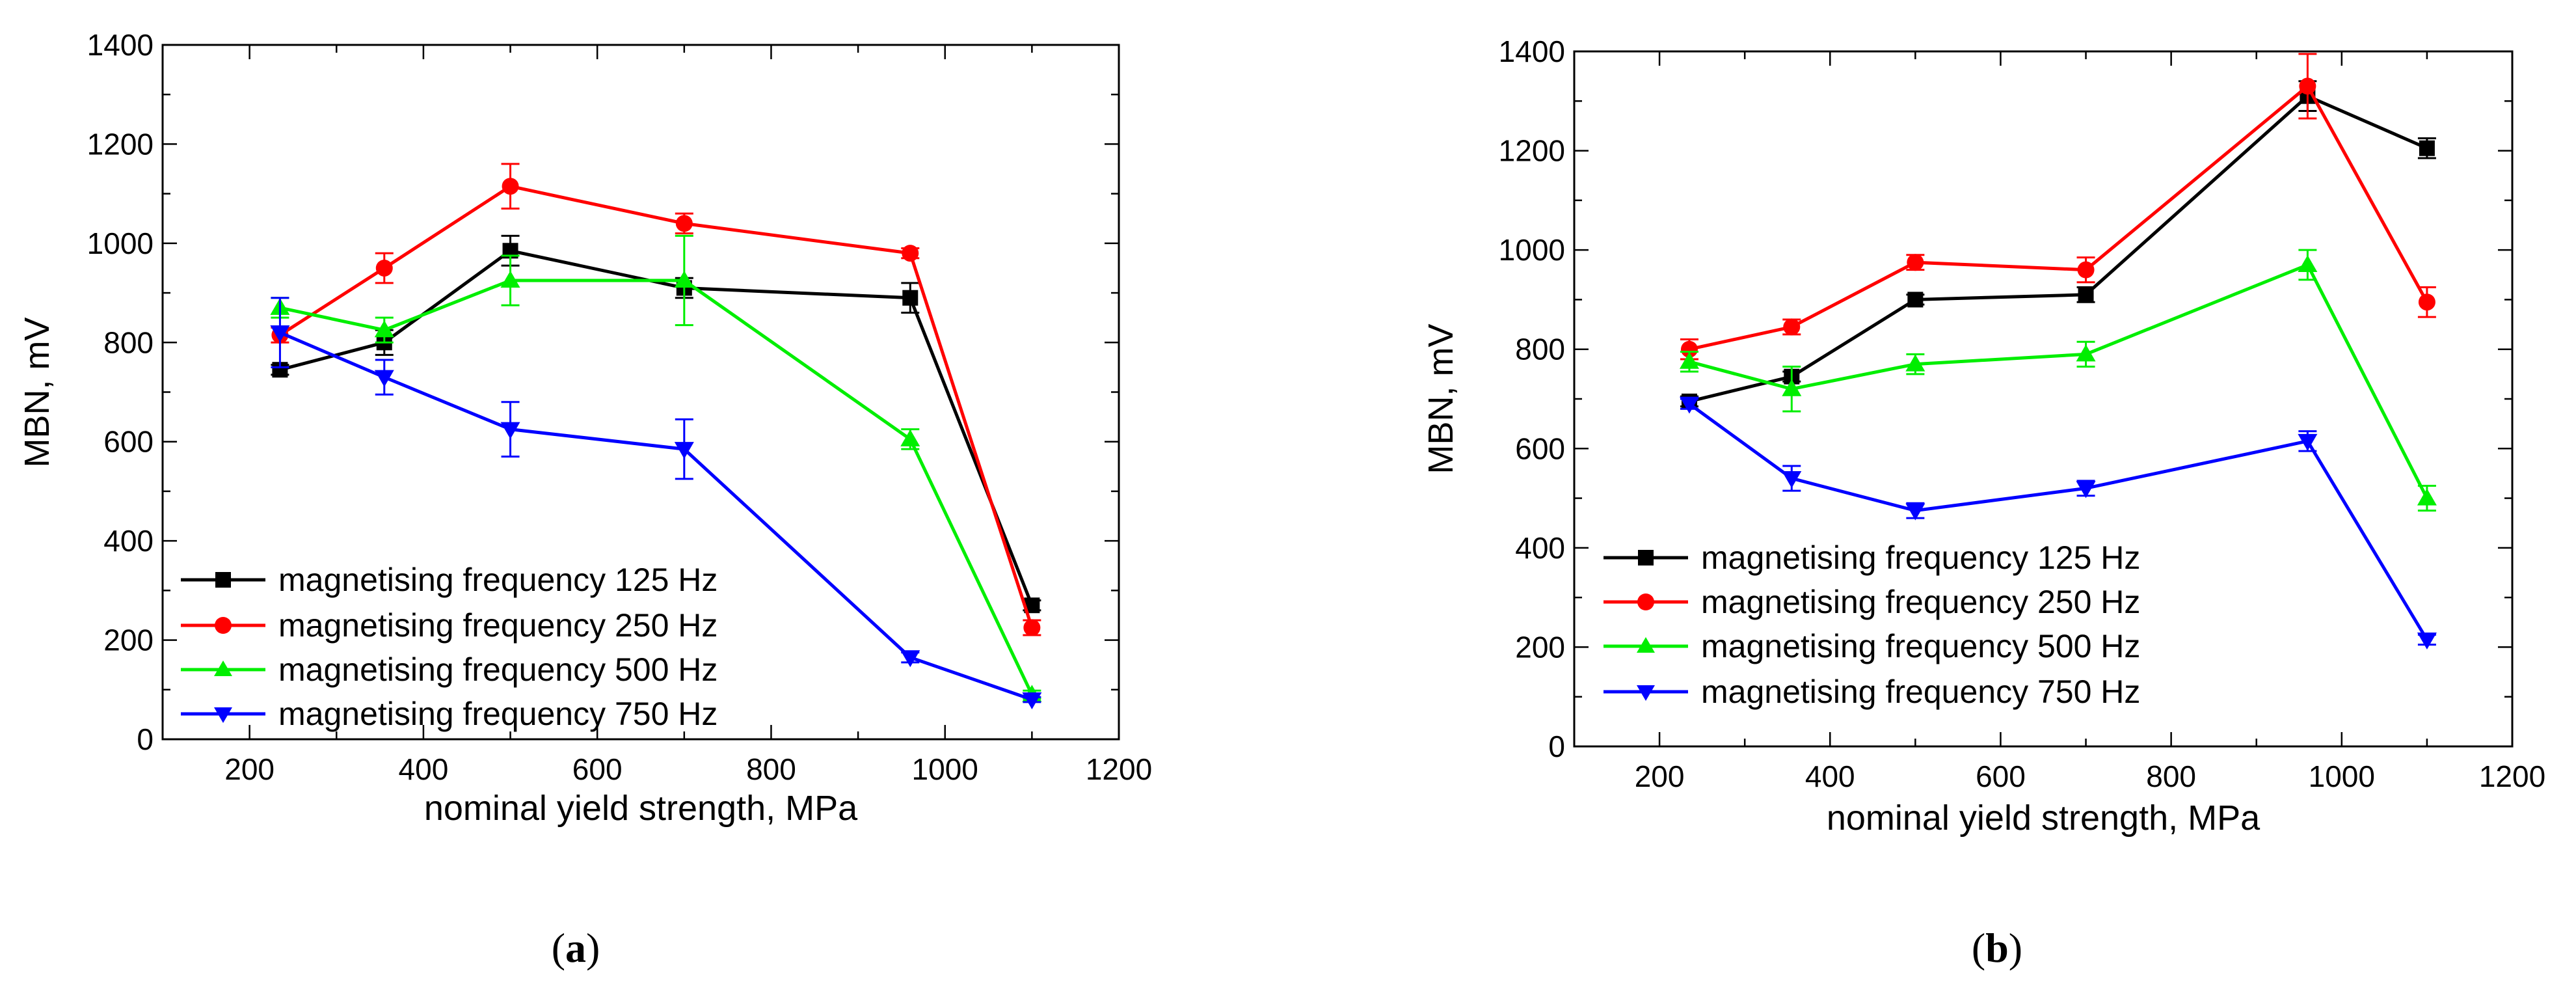  Describe the element at coordinates (1440, 398) in the screenshot. I see `y-axis-title-b: MBN, mV` at that location.